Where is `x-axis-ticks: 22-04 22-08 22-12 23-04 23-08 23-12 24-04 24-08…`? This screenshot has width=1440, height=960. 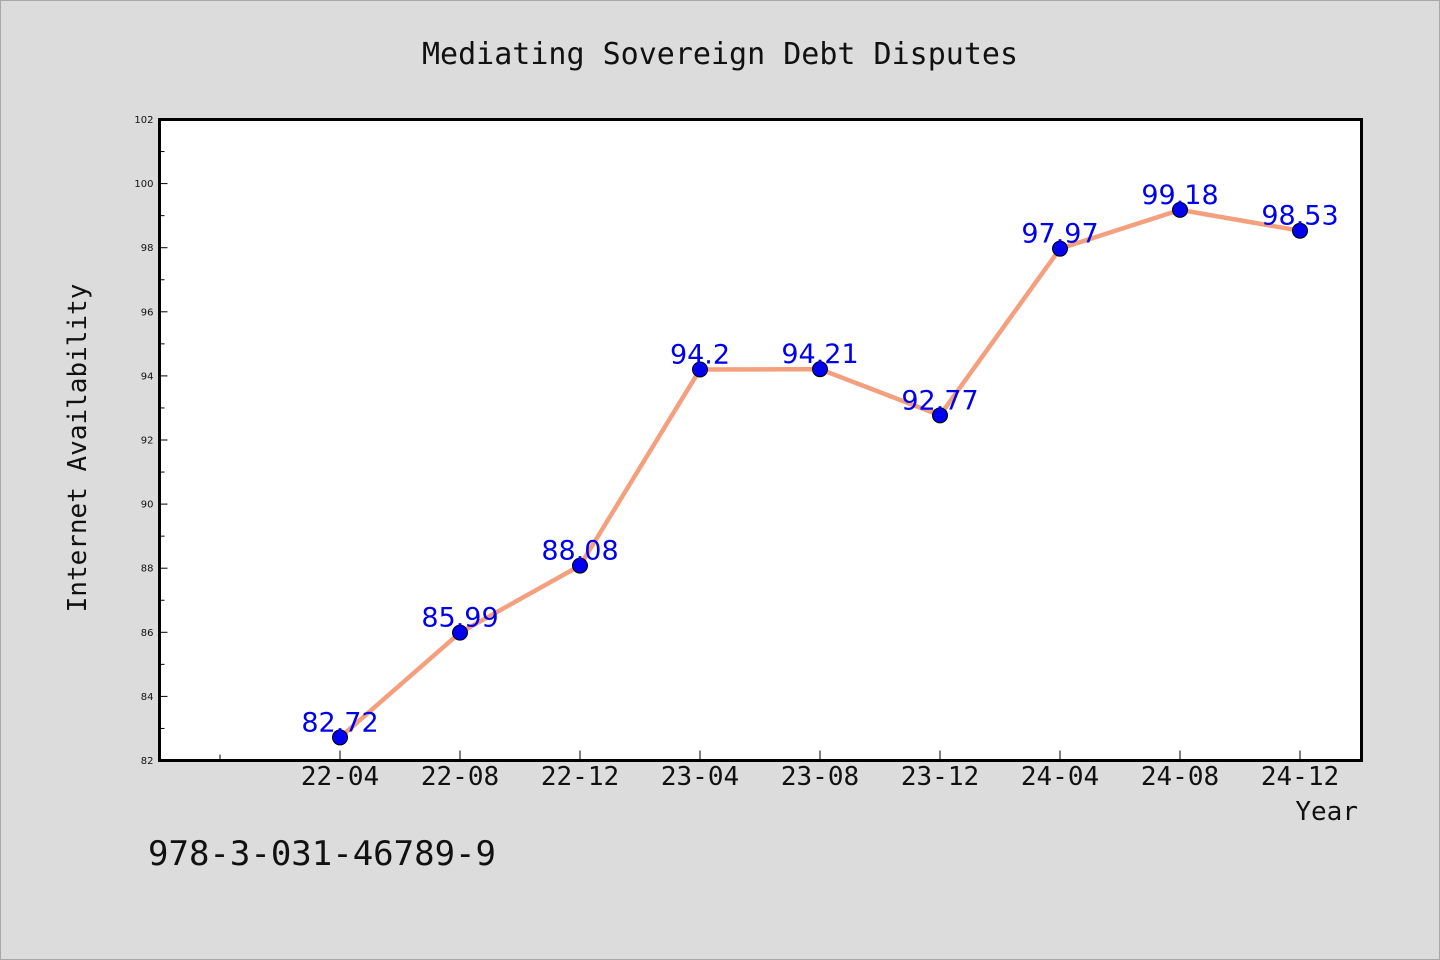
x-axis-ticks: 22-04 22-08 22-12 23-04 23-08 23-12 24-04 24-08… is located at coordinates (779, 771).